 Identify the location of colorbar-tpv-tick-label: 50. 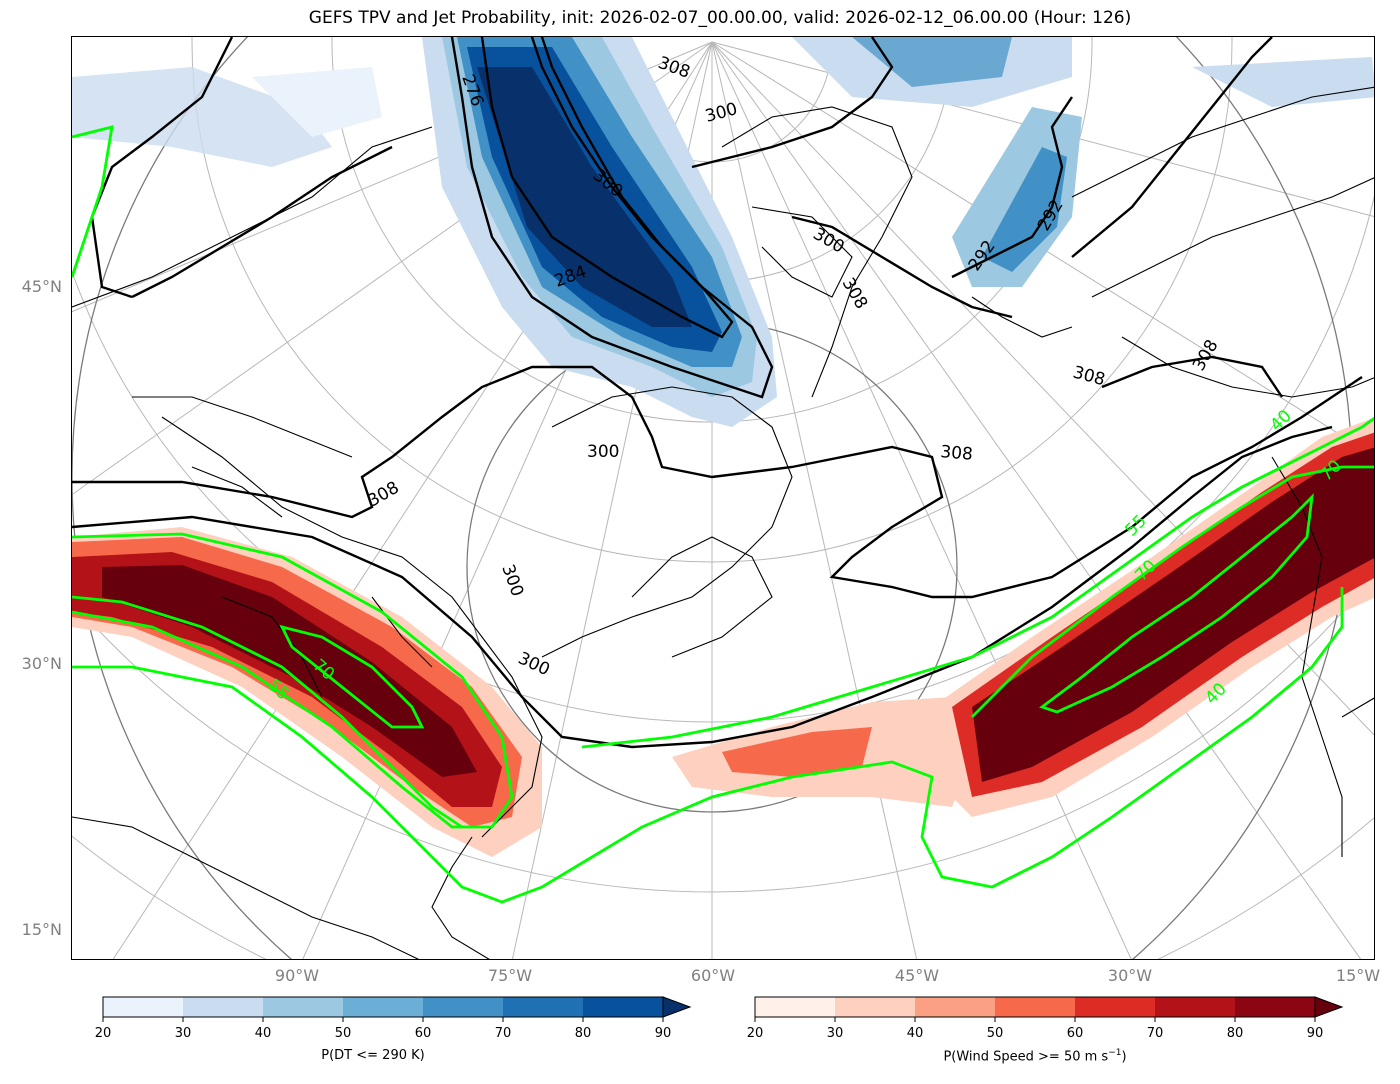
(343, 1033).